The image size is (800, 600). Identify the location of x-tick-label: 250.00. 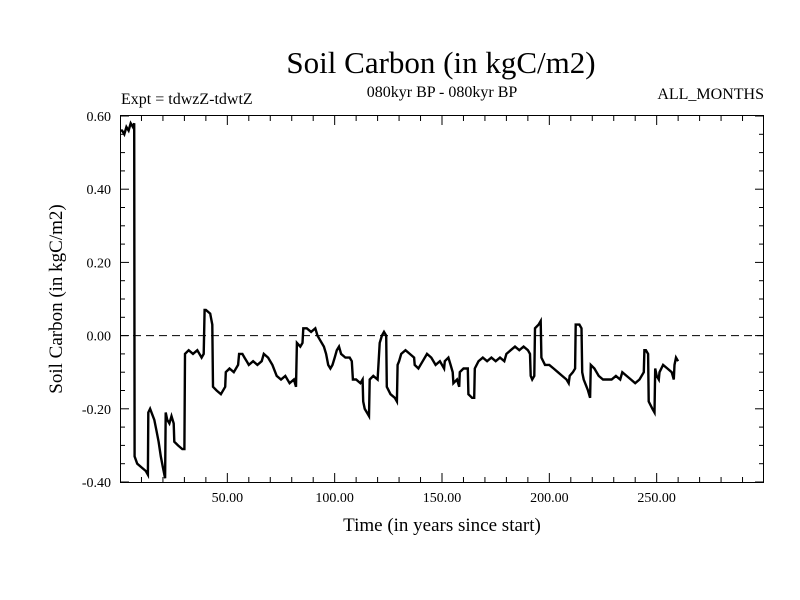
(656, 498).